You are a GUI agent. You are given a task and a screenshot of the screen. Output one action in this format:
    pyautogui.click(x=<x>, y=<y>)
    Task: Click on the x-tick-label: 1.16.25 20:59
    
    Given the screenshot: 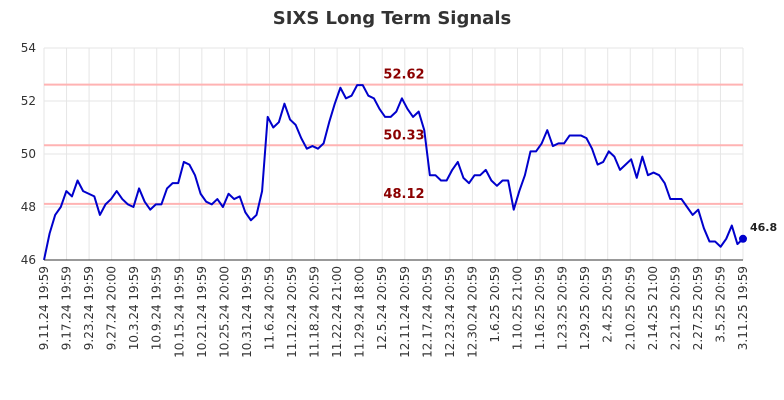 What is the action you would take?
    pyautogui.click(x=540, y=308)
    